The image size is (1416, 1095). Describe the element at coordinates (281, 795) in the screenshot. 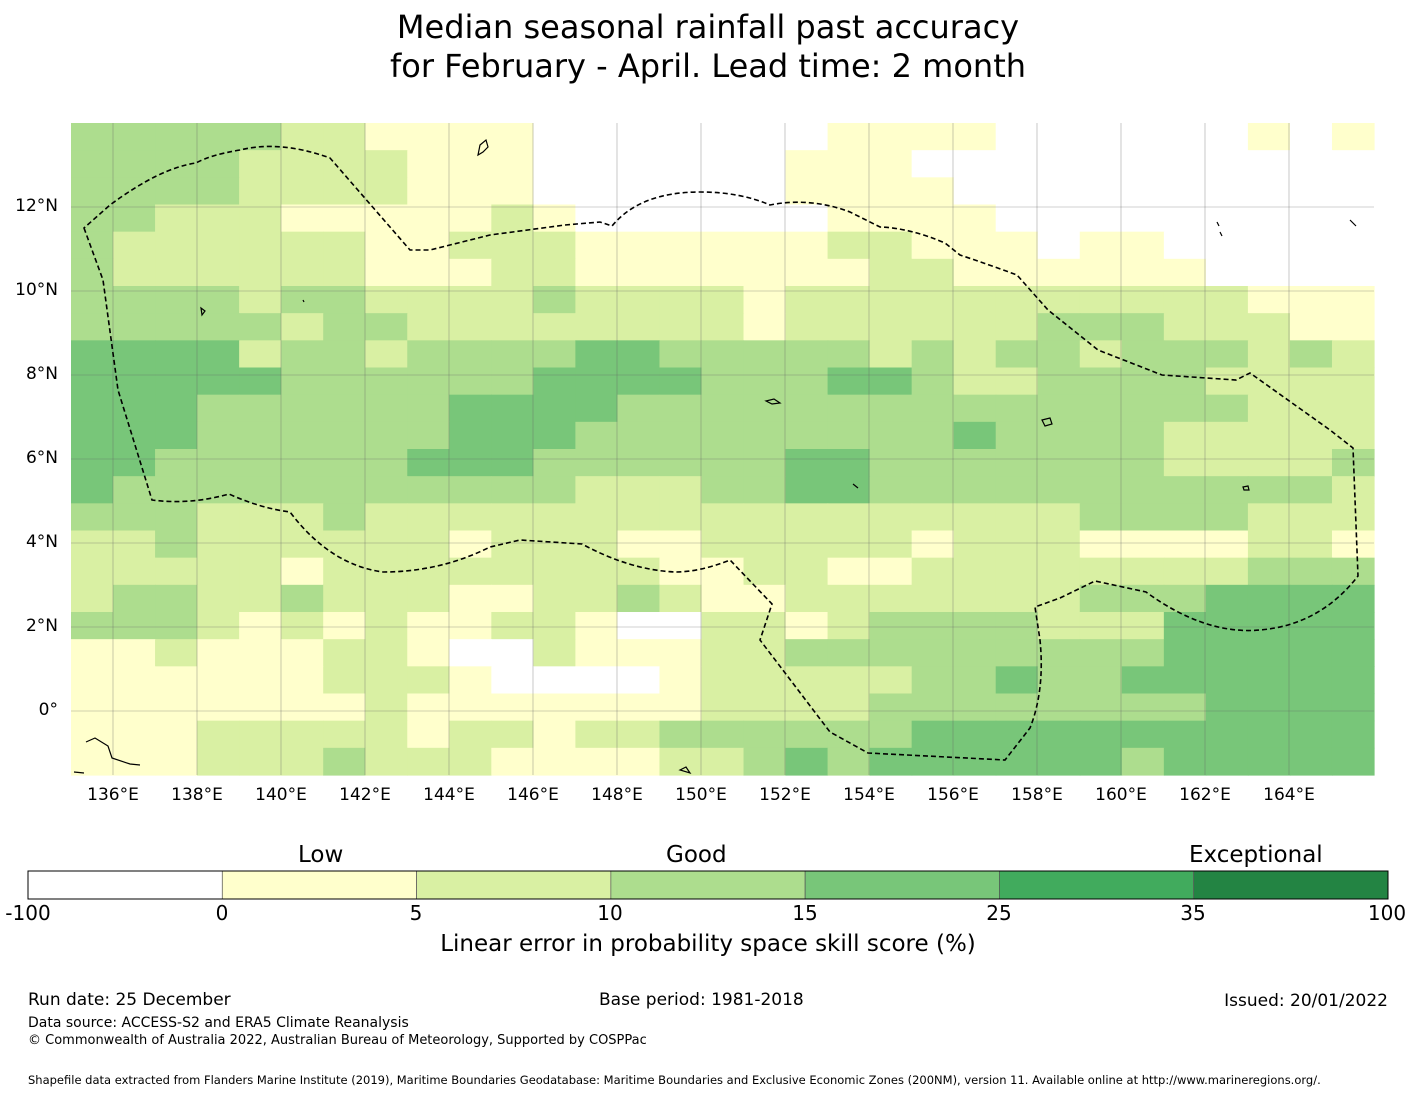

I see `lon-label-140e: 140°E` at that location.